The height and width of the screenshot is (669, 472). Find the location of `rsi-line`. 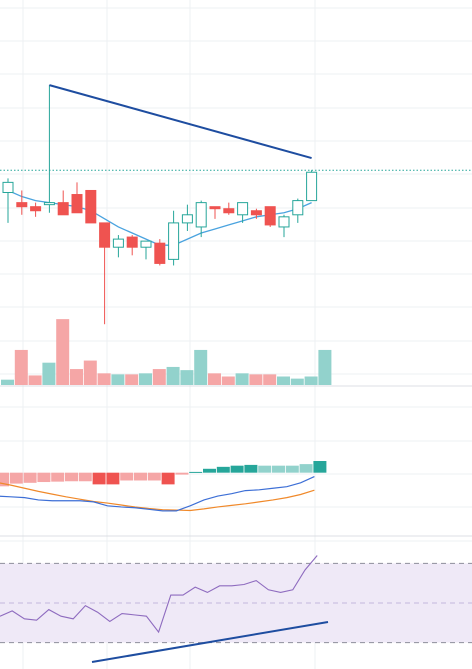

rsi-line is located at coordinates (159, 594).